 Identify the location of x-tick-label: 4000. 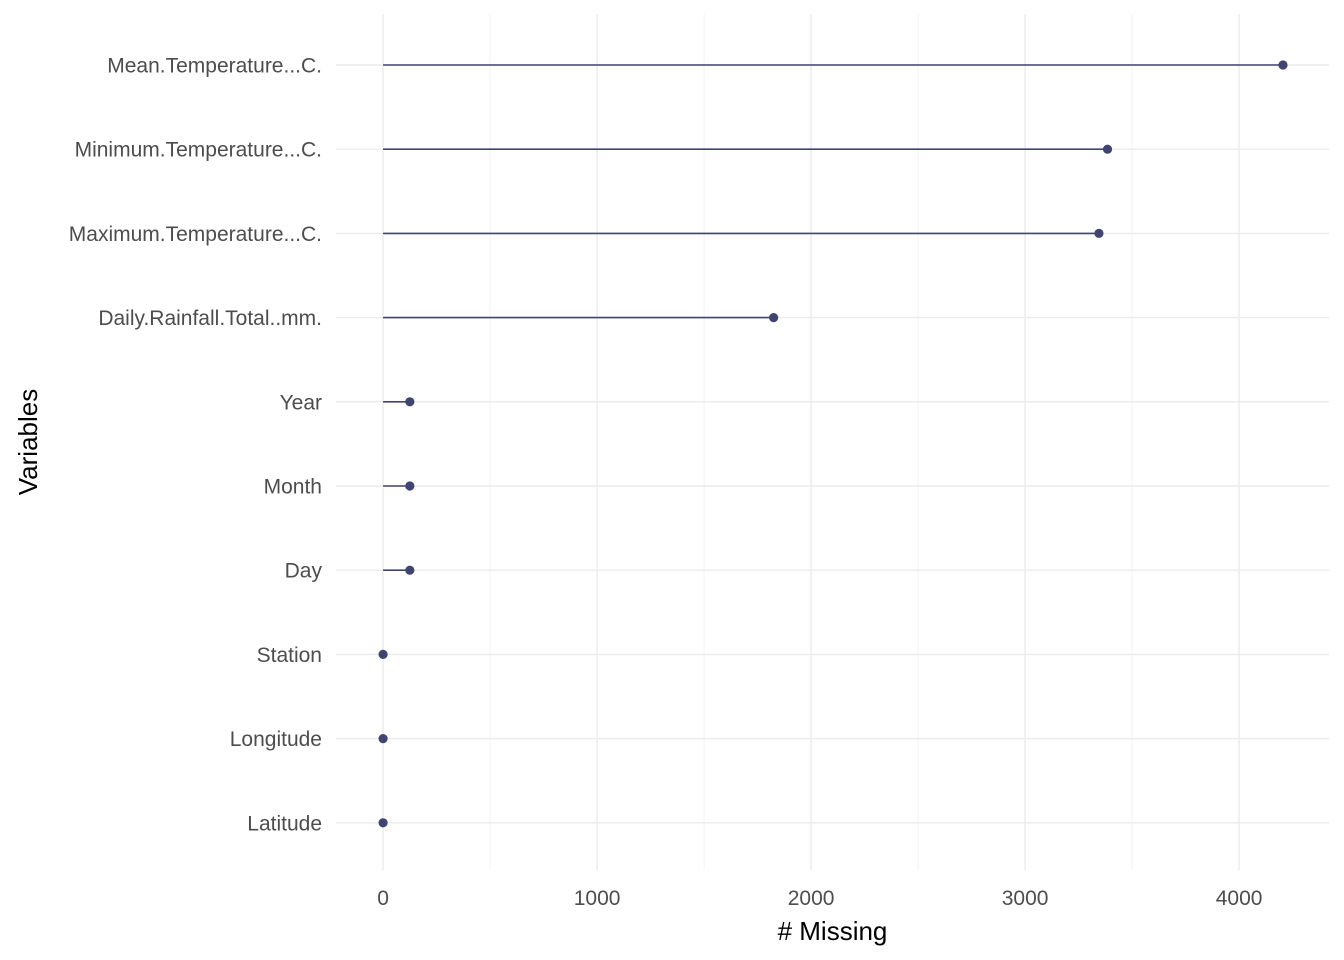
(1239, 898).